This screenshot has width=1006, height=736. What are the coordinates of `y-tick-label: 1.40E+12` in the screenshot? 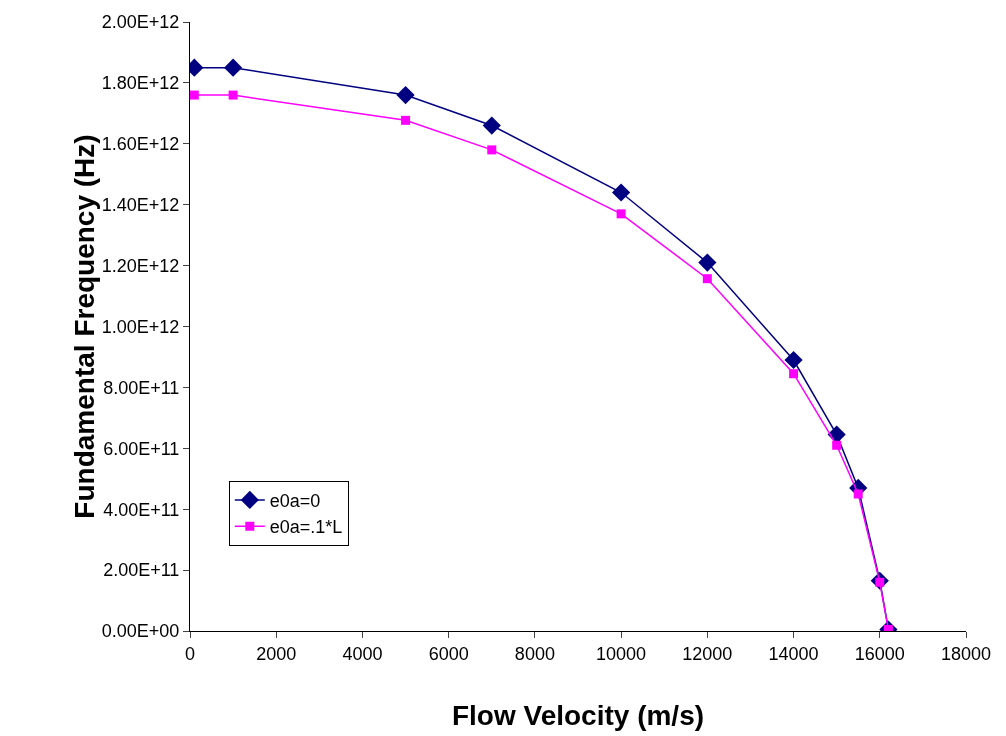 It's located at (140, 205).